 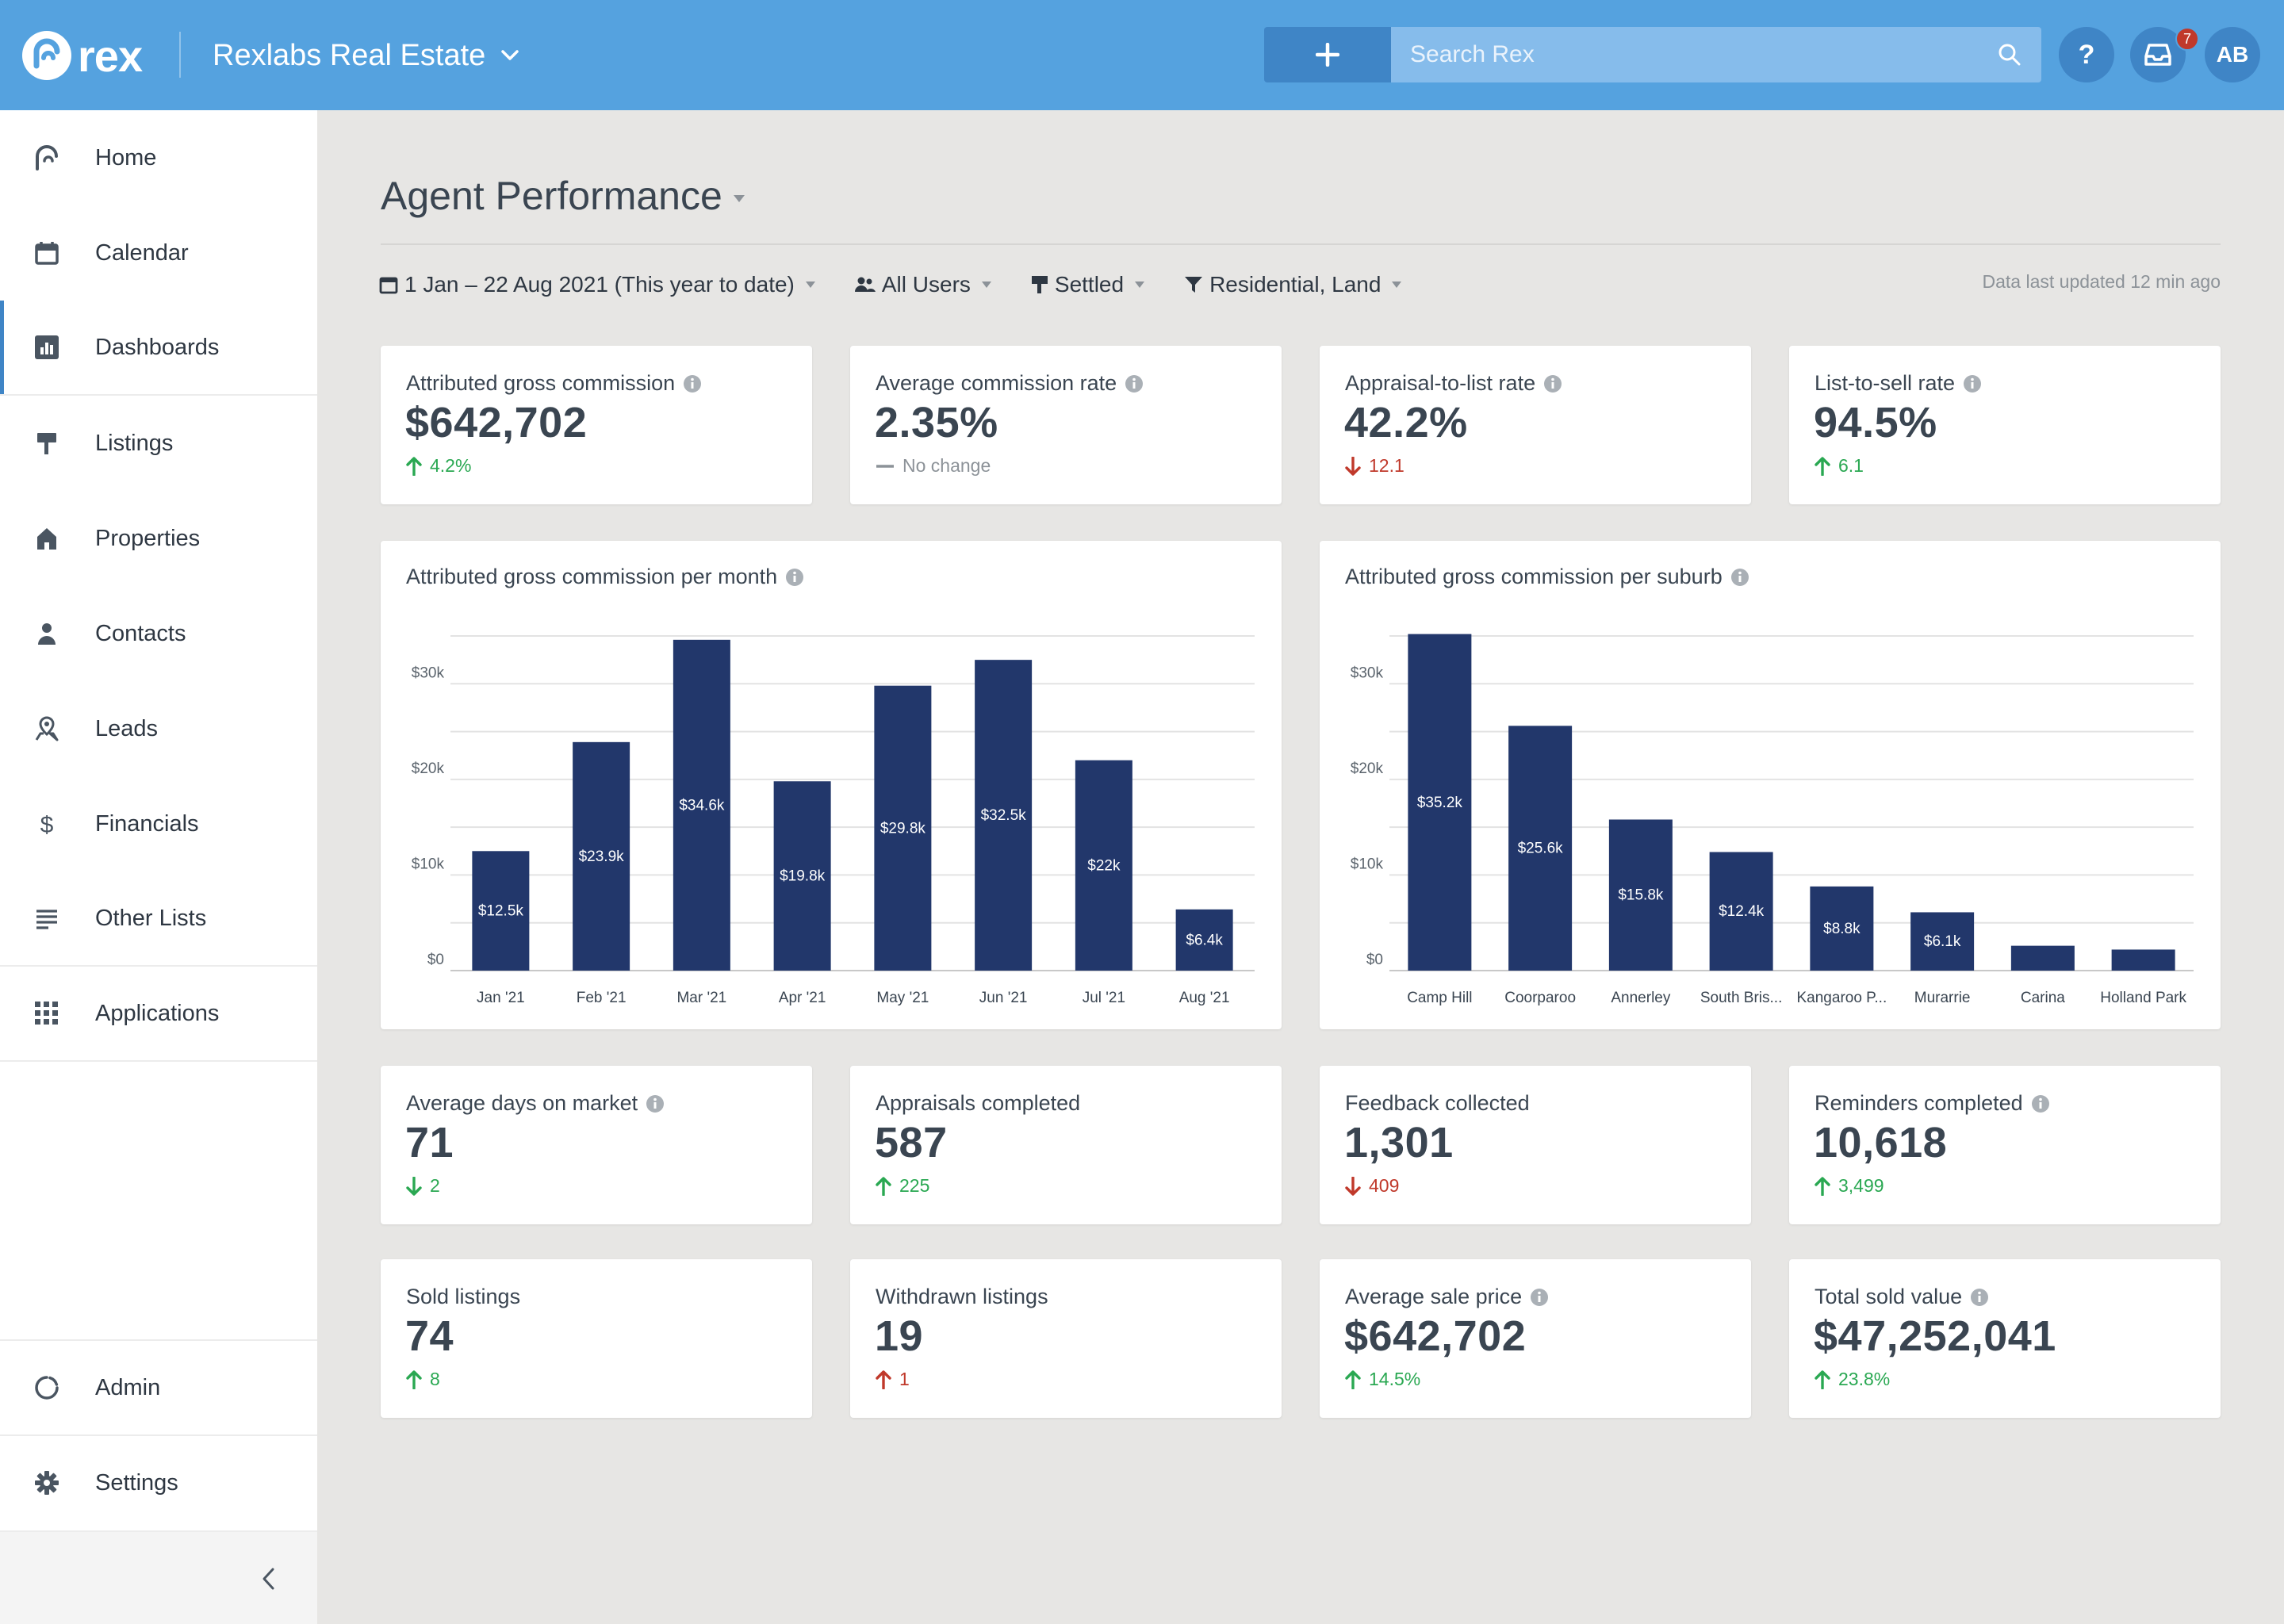 What do you see at coordinates (2005, 425) in the screenshot?
I see `kpi-card: List-to-sell rate 94.5% 6.1` at bounding box center [2005, 425].